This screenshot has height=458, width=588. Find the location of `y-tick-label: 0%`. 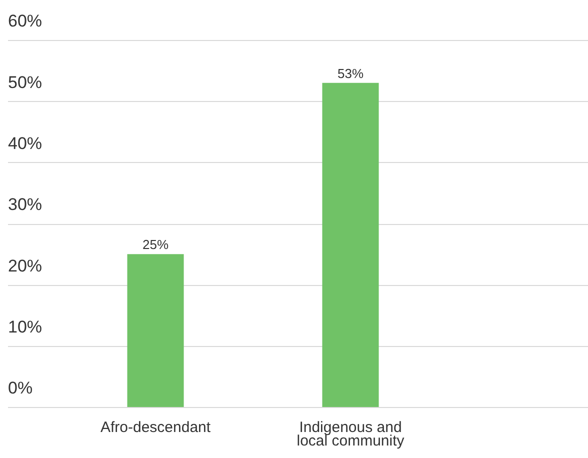

y-tick-label: 0% is located at coordinates (20, 388).